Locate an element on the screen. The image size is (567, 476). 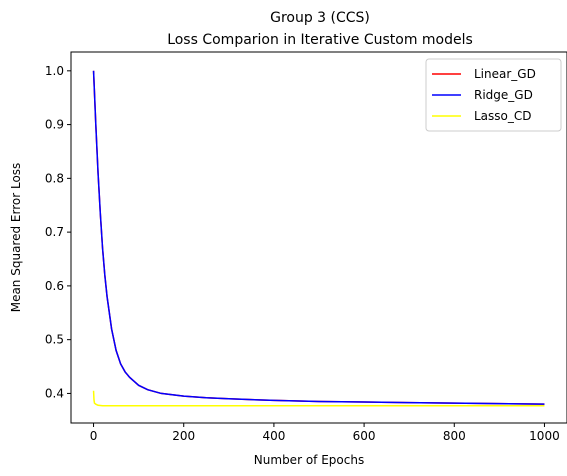
y-tick-label: 0.9 is located at coordinates (54, 125).